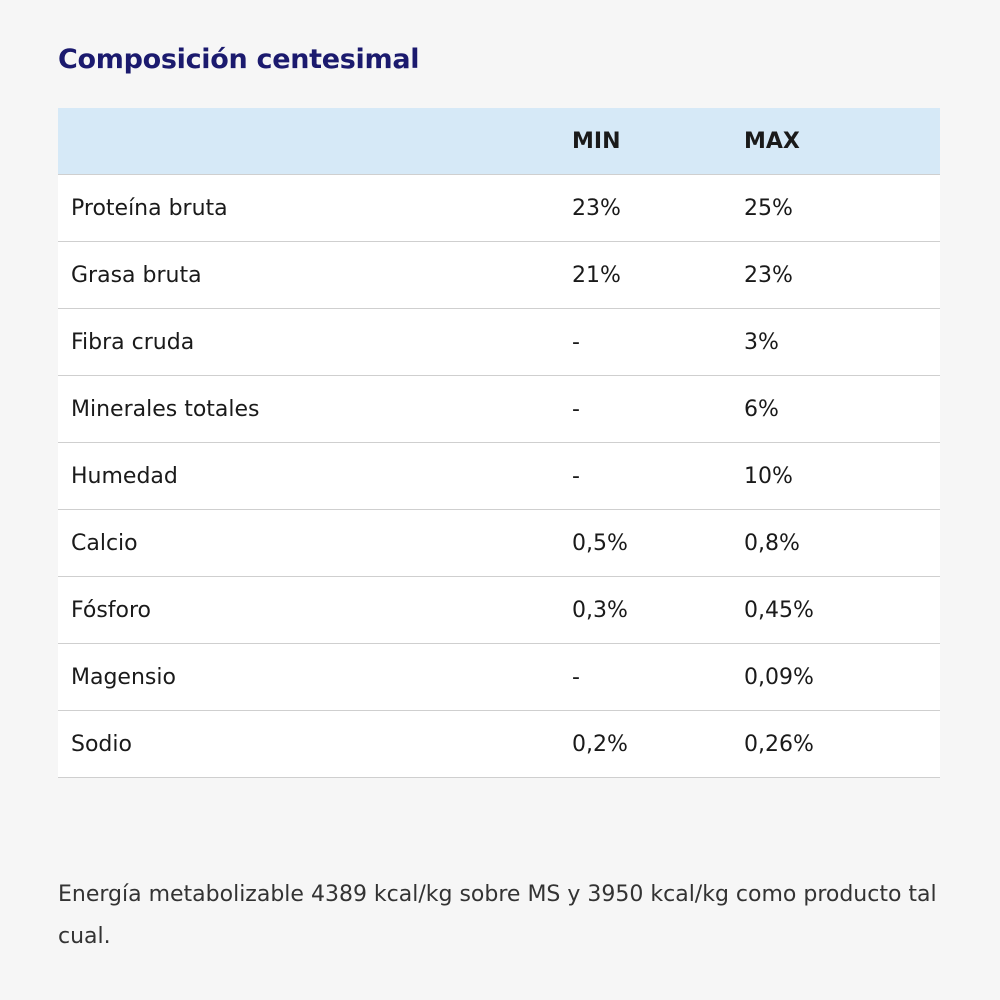 Image resolution: width=1000 pixels, height=1000 pixels. I want to click on row-name: Humedad, so click(315, 476).